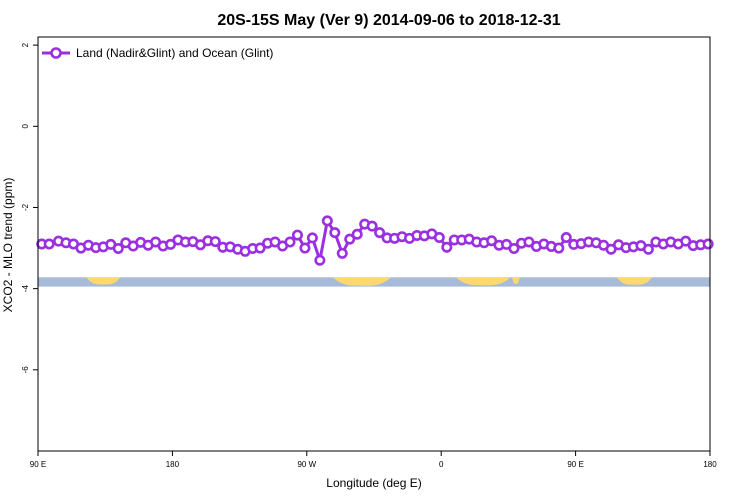 This screenshot has width=750, height=500. What do you see at coordinates (306, 464) in the screenshot?
I see `x-tick-label: 90 W` at bounding box center [306, 464].